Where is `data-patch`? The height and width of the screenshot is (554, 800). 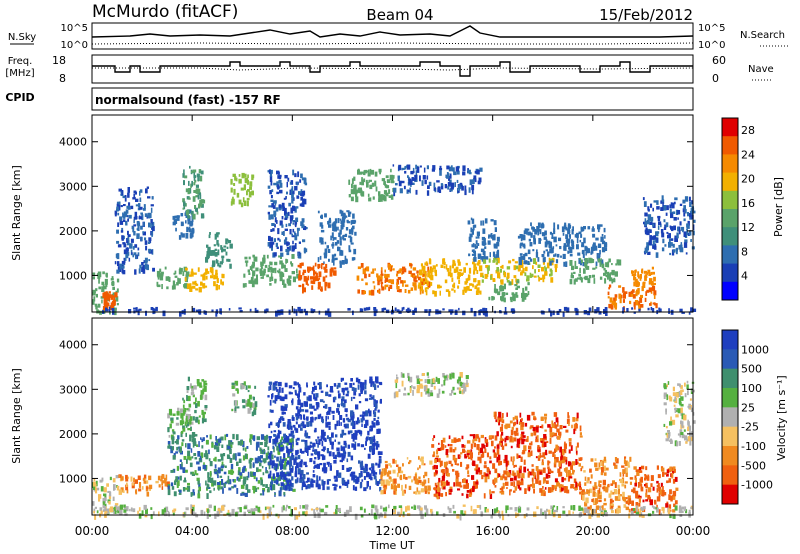
data-patch is located at coordinates (431, 385).